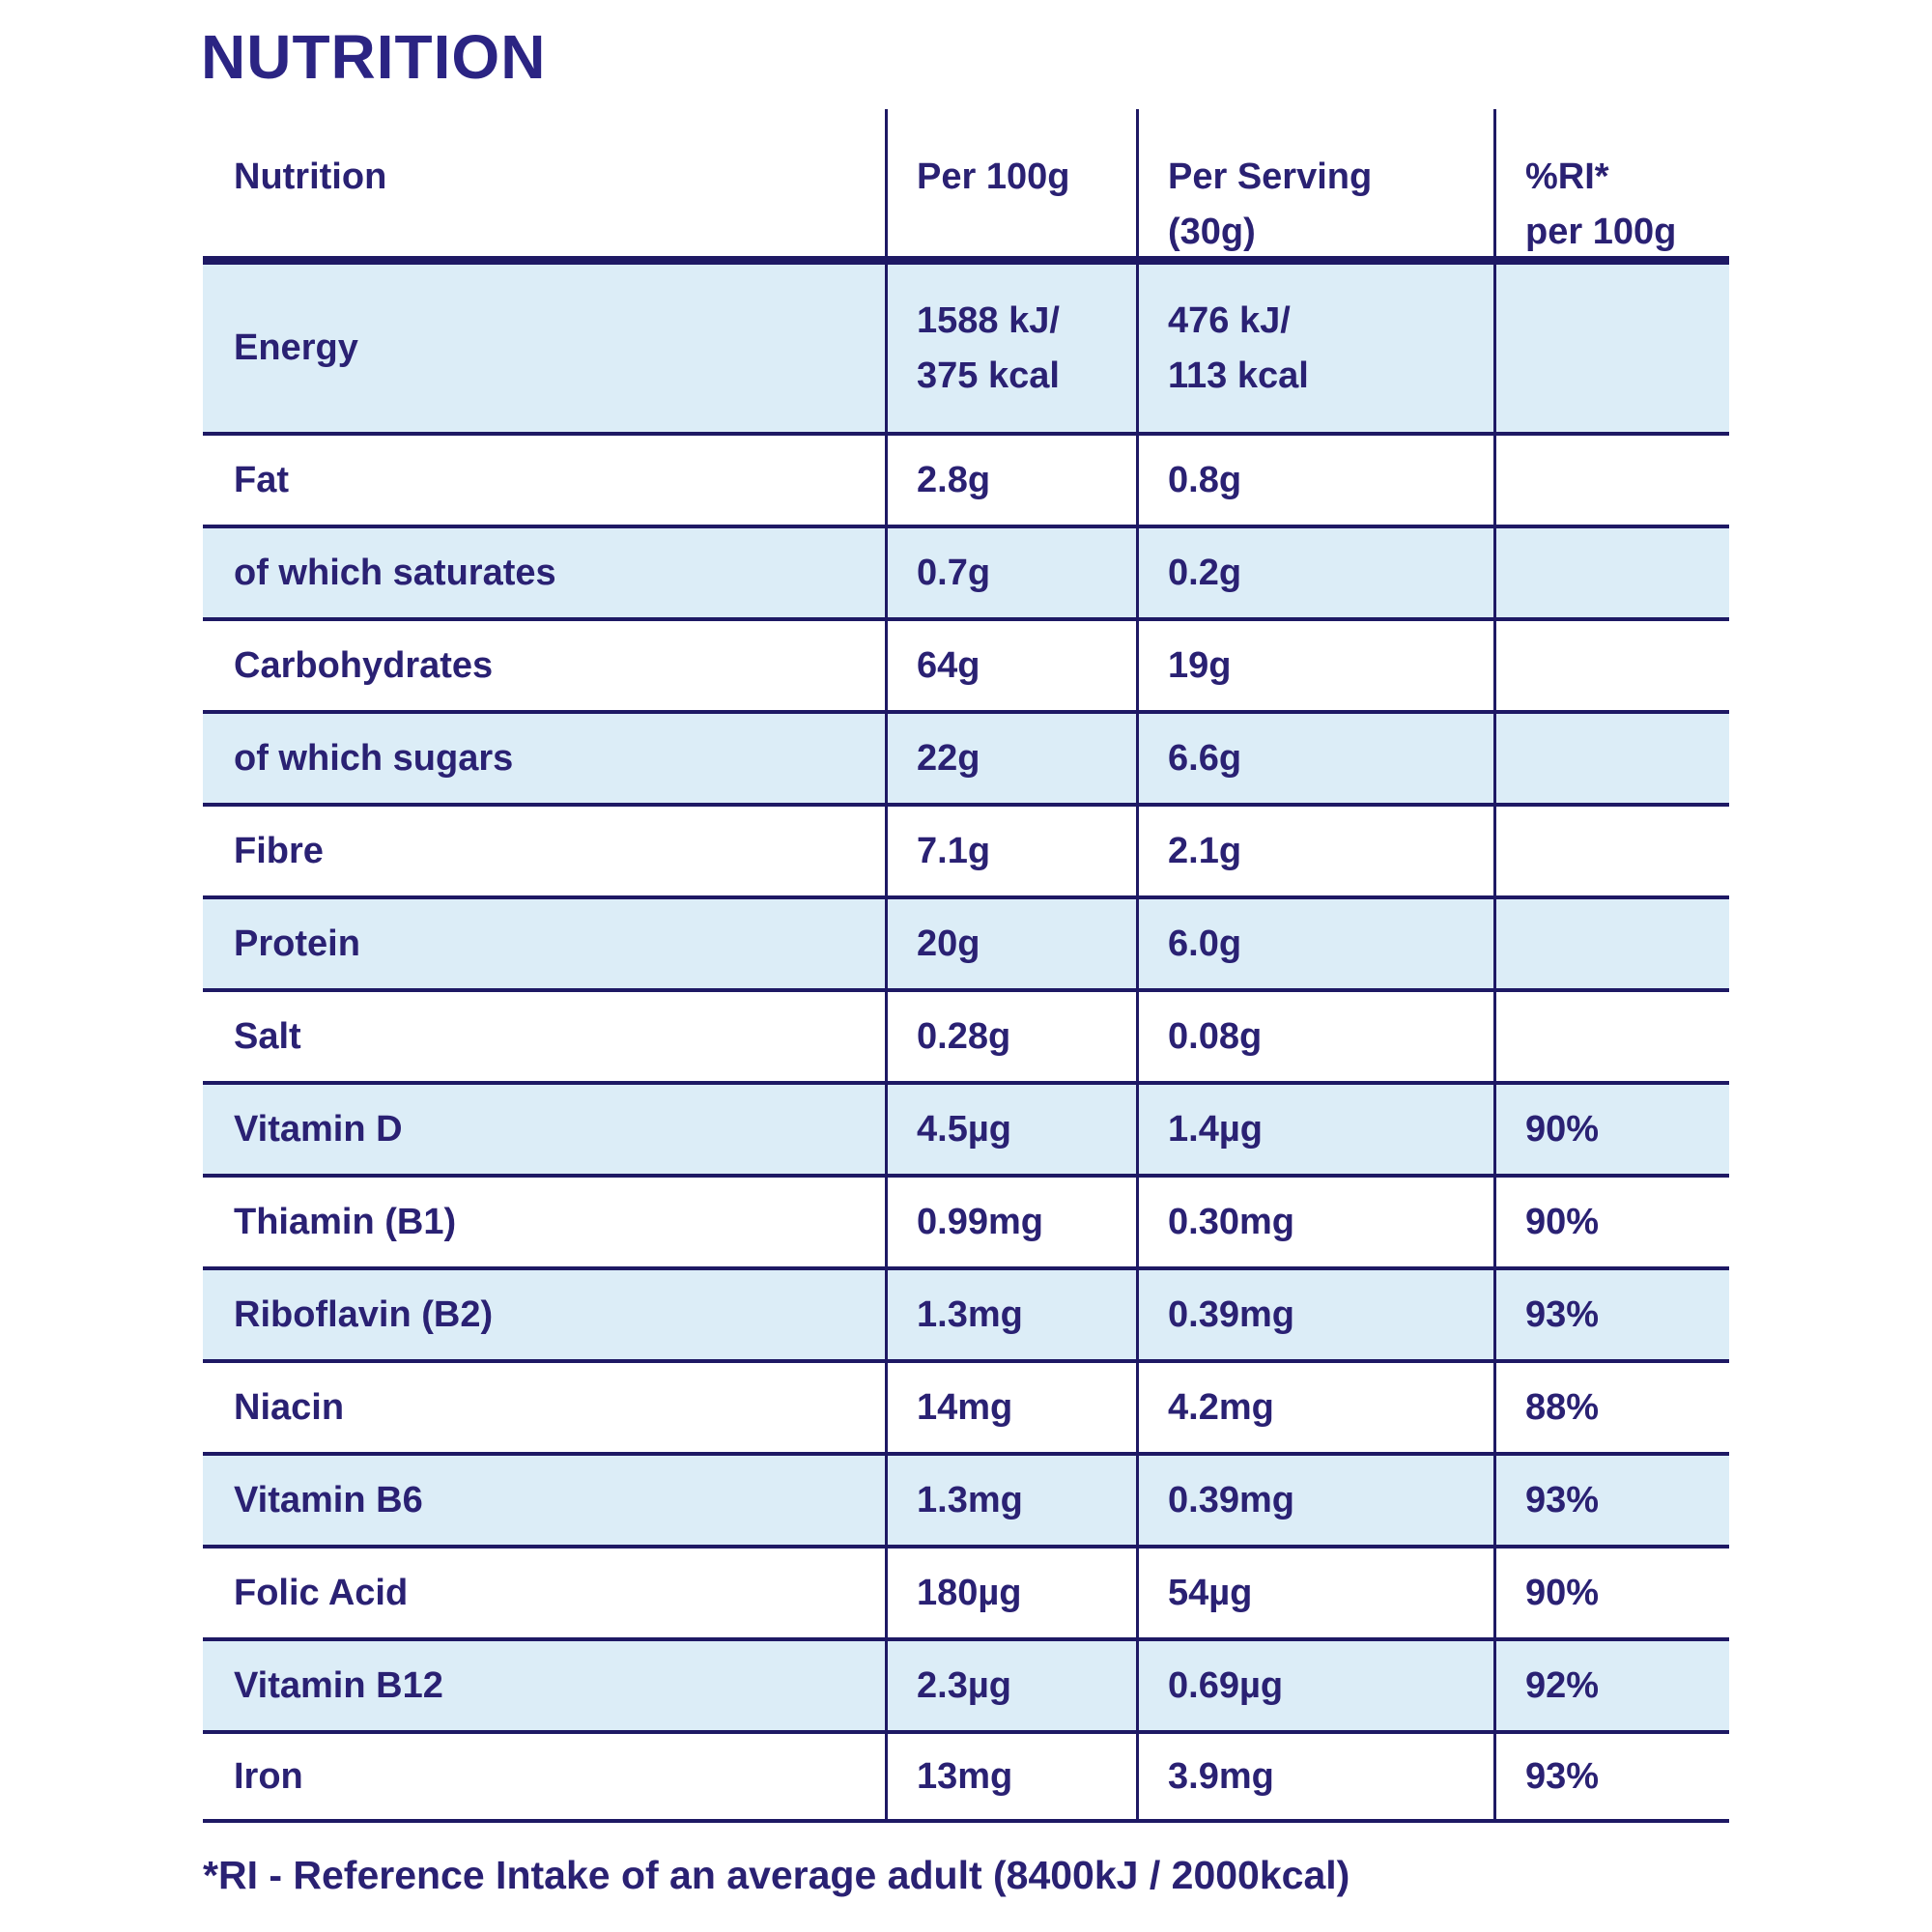  I want to click on row-label: Riboflavin (B2), so click(544, 1312).